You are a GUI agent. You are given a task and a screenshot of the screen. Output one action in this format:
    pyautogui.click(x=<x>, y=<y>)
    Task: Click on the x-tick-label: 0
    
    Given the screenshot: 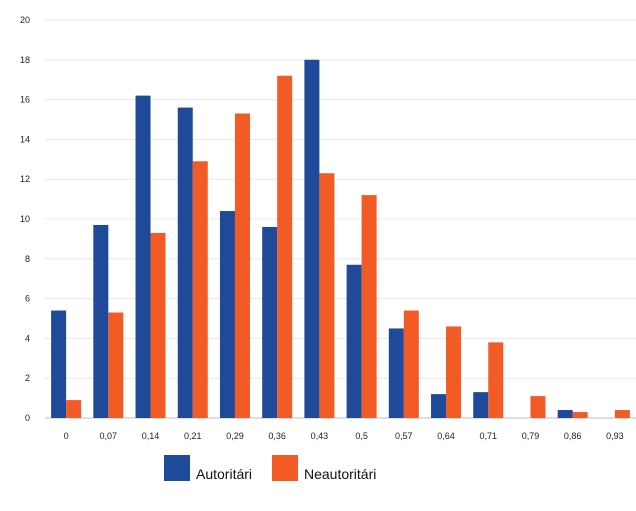 What is the action you would take?
    pyautogui.click(x=66, y=436)
    